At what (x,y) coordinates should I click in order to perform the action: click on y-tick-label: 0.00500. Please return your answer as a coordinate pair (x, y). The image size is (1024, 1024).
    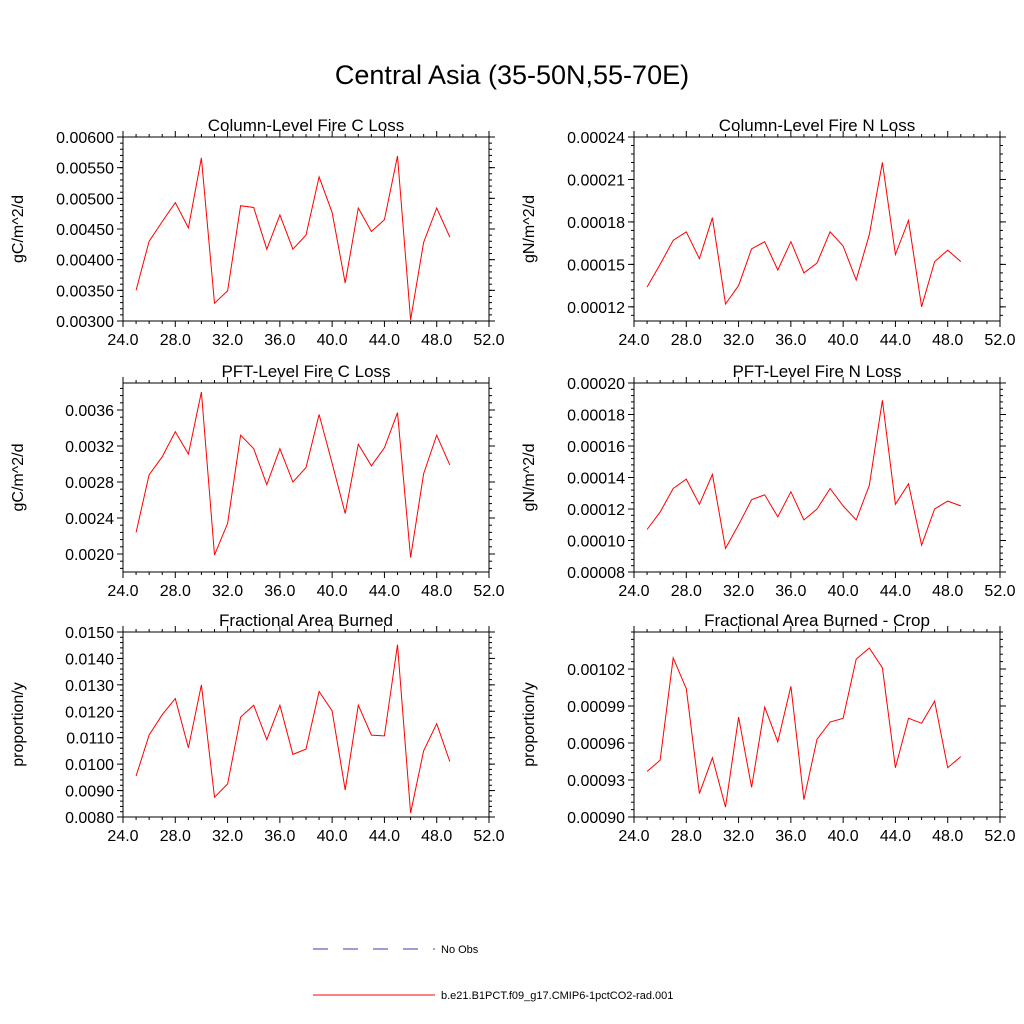
    Looking at the image, I should click on (85, 199).